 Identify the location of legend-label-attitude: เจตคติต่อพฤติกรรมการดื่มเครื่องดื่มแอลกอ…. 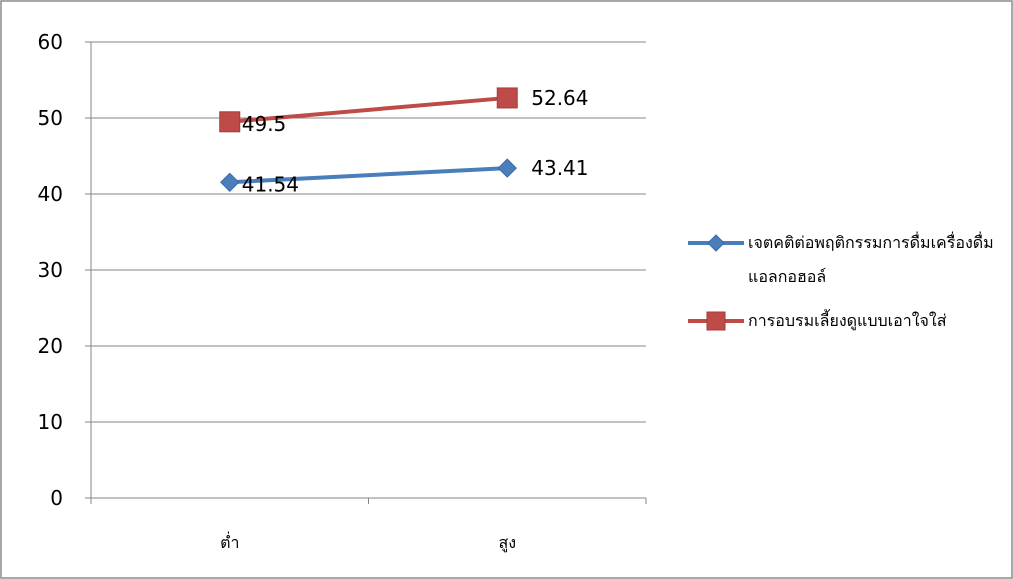
(871, 259).